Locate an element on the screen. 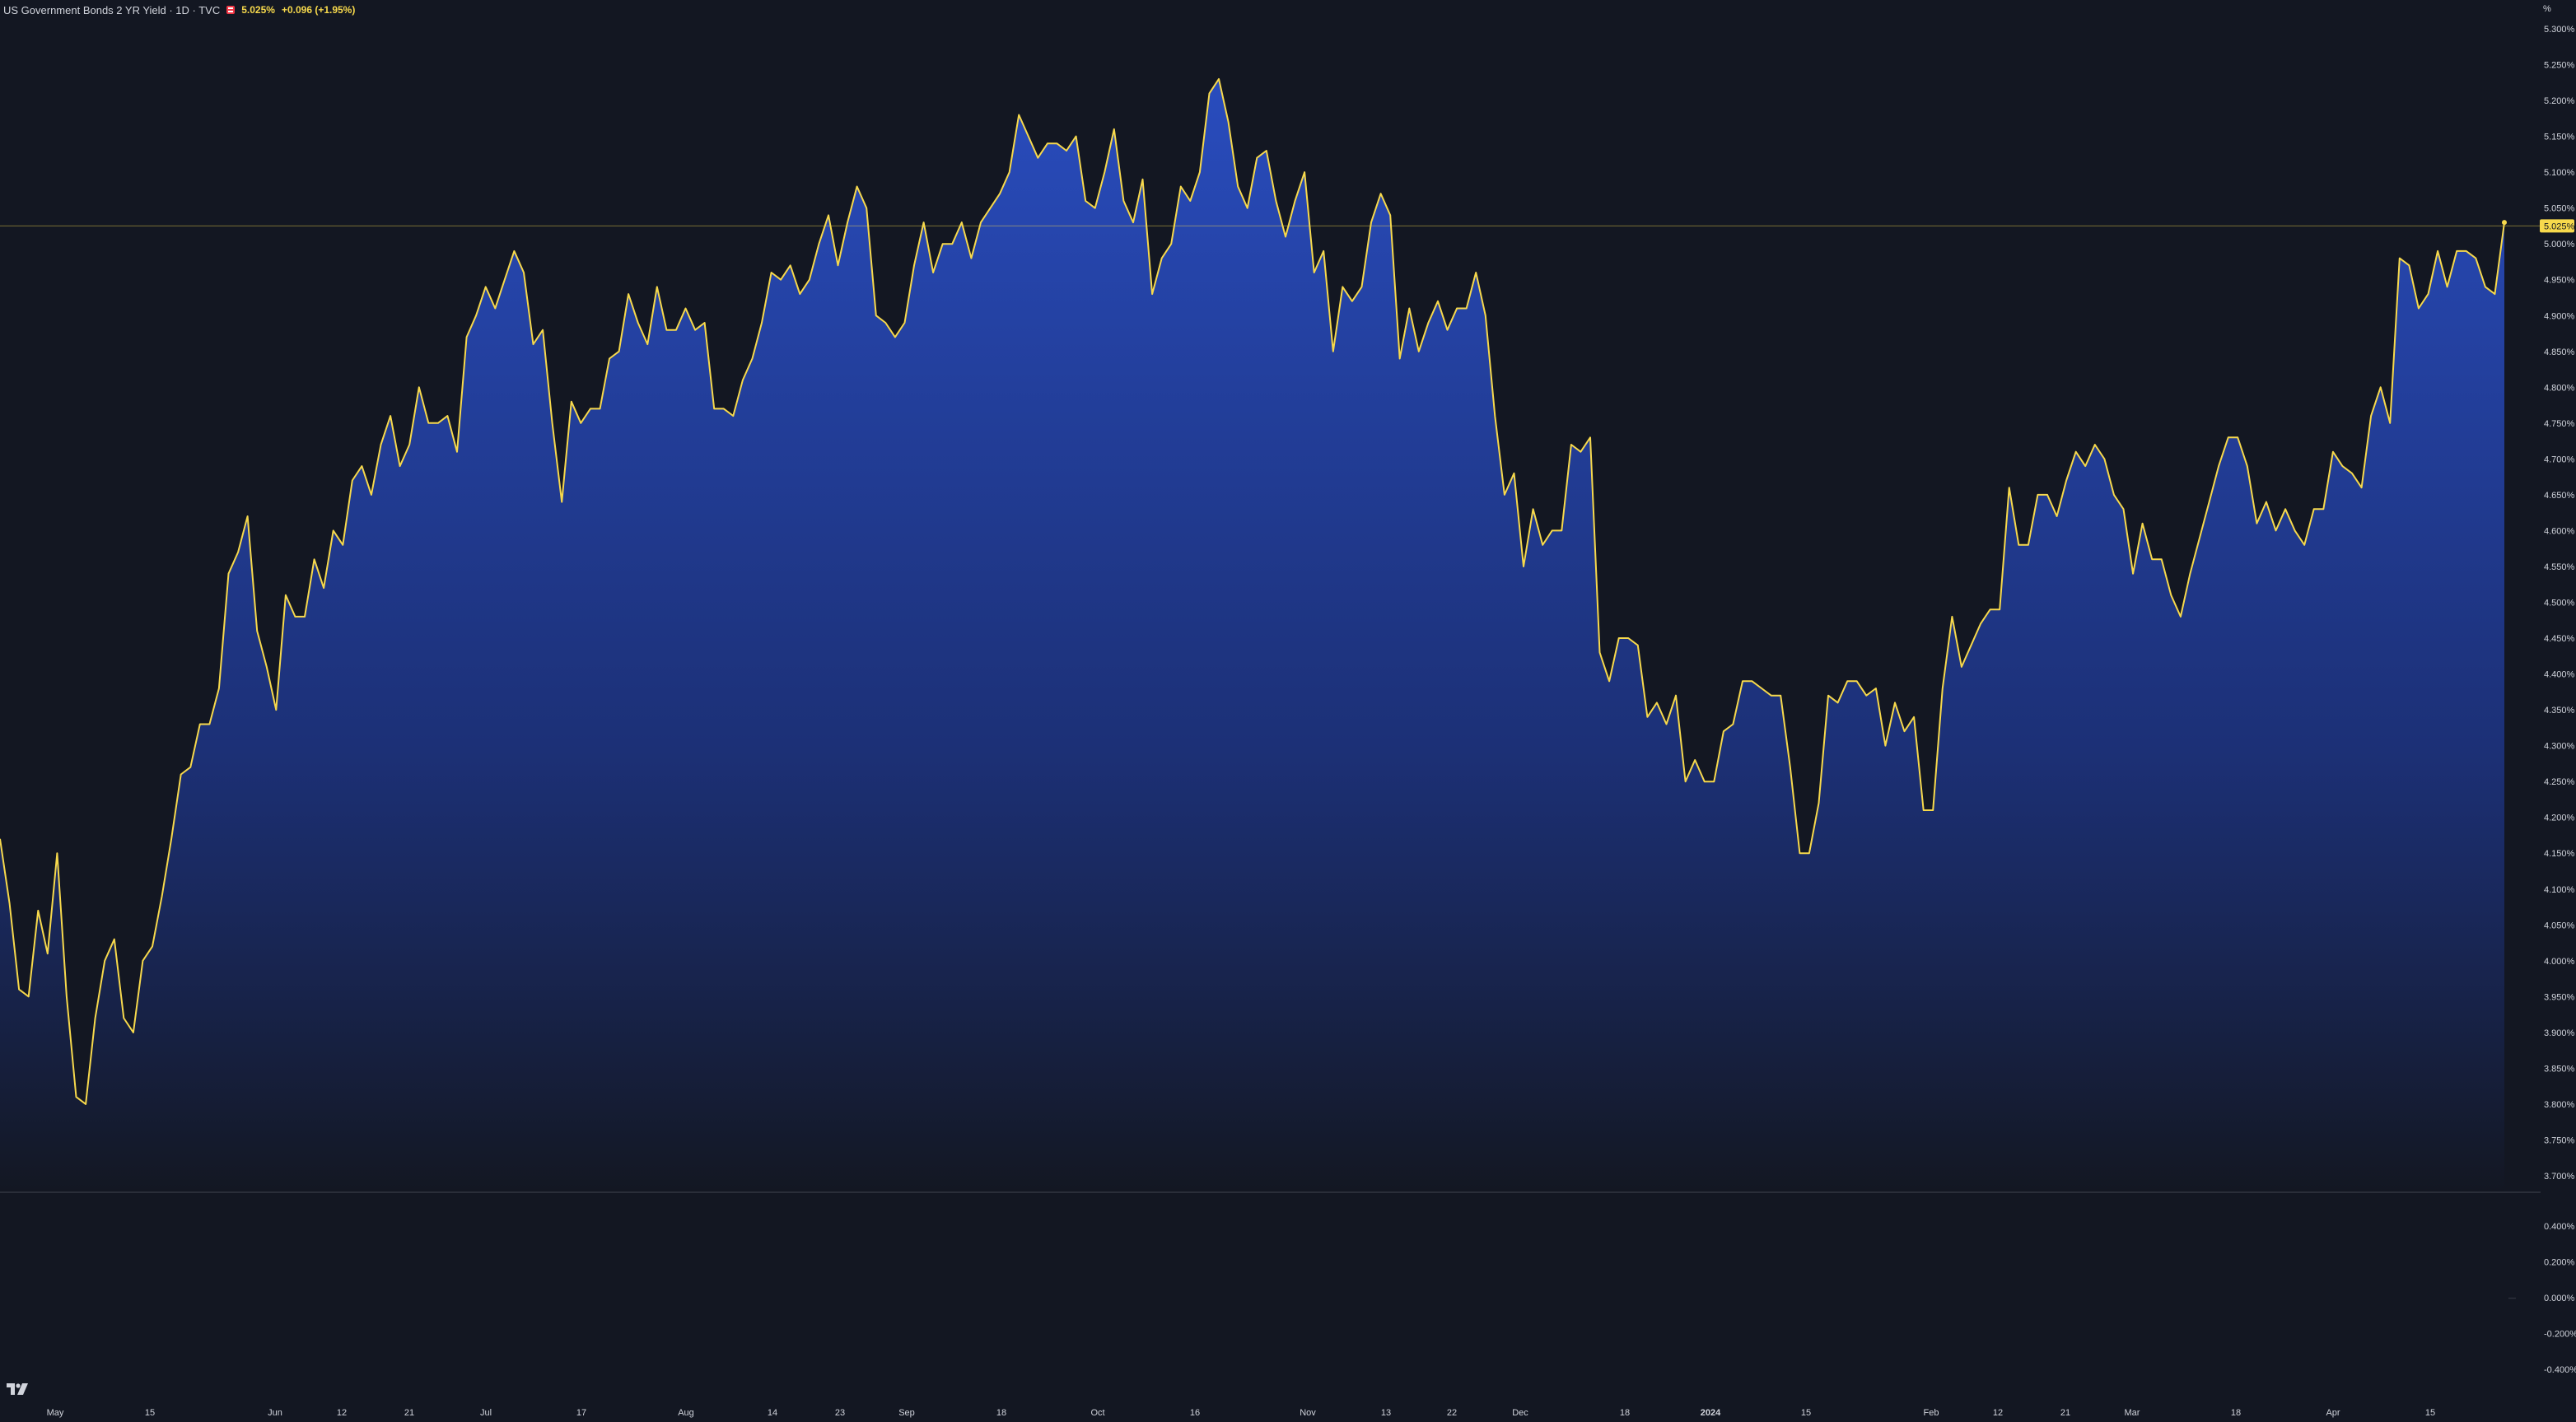  x-tick-label: Jul is located at coordinates (486, 1413).